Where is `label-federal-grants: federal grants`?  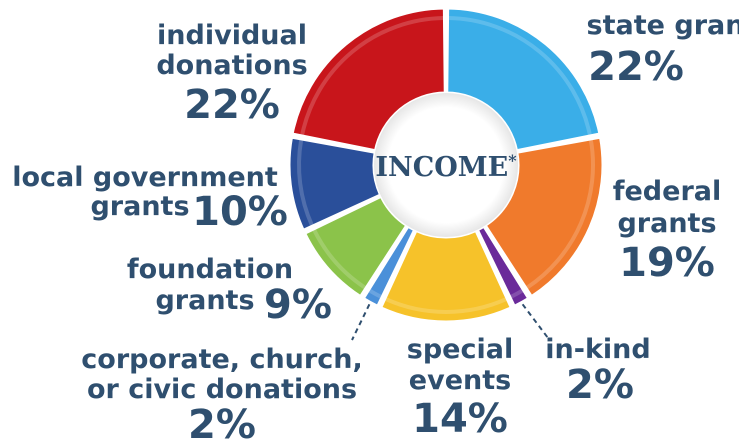 label-federal-grants: federal grants is located at coordinates (667, 207).